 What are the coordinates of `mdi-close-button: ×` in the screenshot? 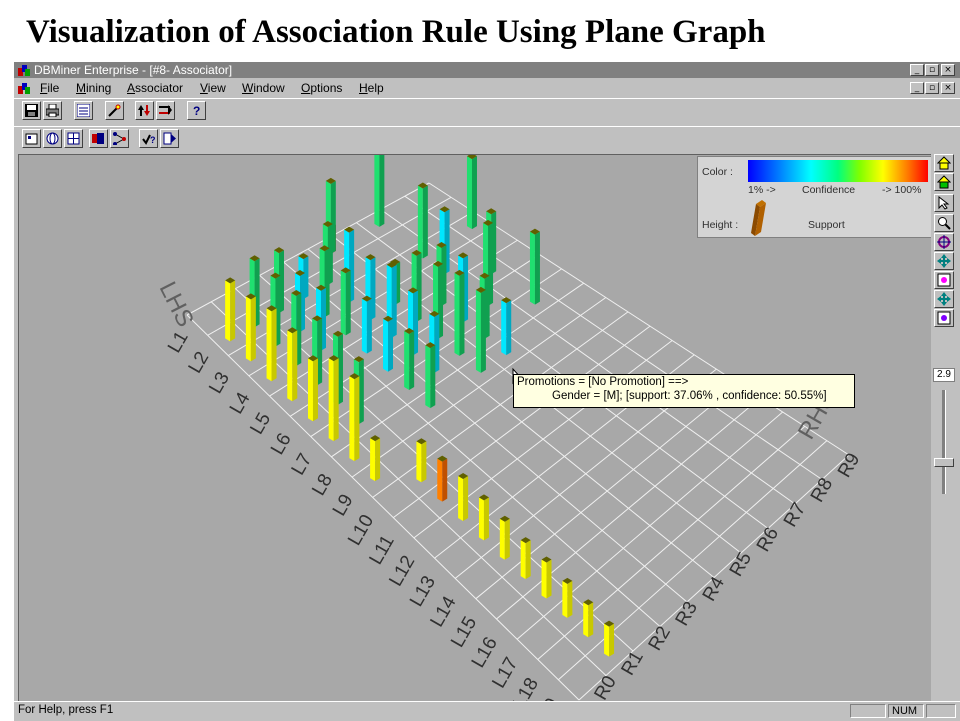 It's located at (948, 88).